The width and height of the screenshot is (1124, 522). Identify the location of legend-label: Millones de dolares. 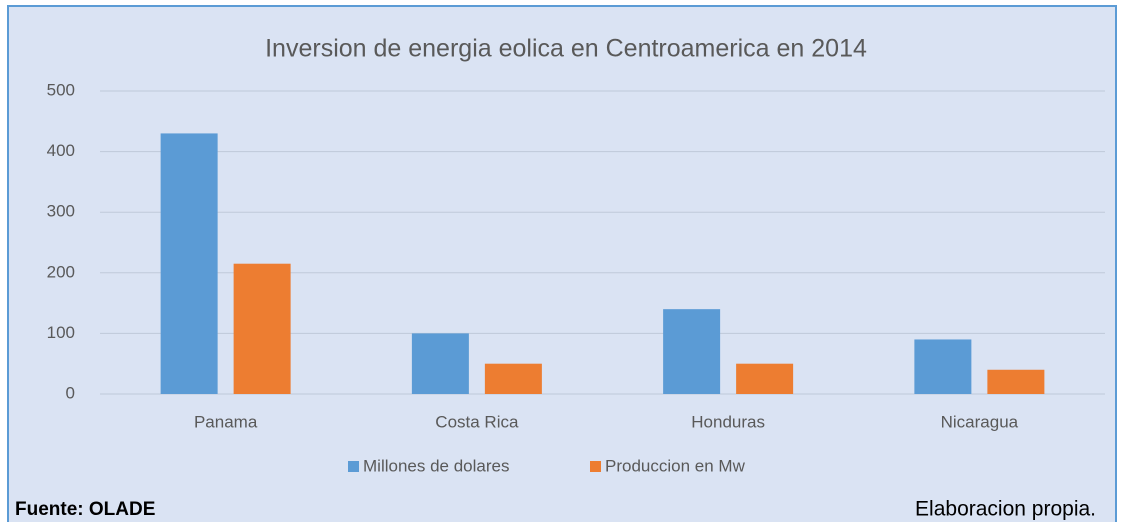
(436, 465).